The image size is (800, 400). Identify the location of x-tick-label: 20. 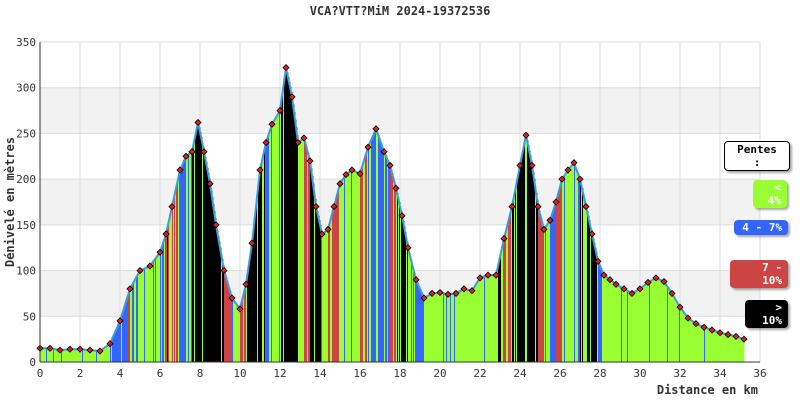
(439, 373).